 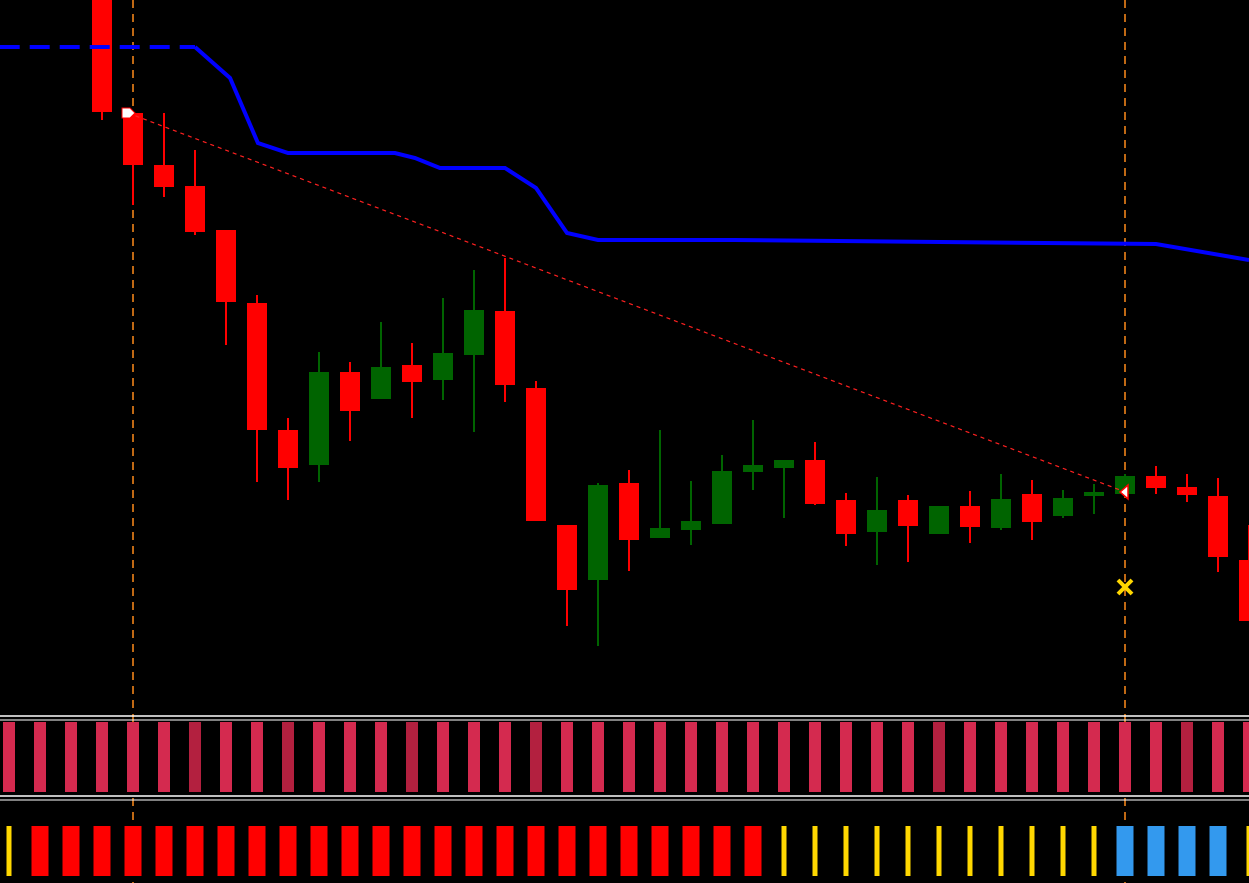 I want to click on arrow-marker, so click(x=128, y=113).